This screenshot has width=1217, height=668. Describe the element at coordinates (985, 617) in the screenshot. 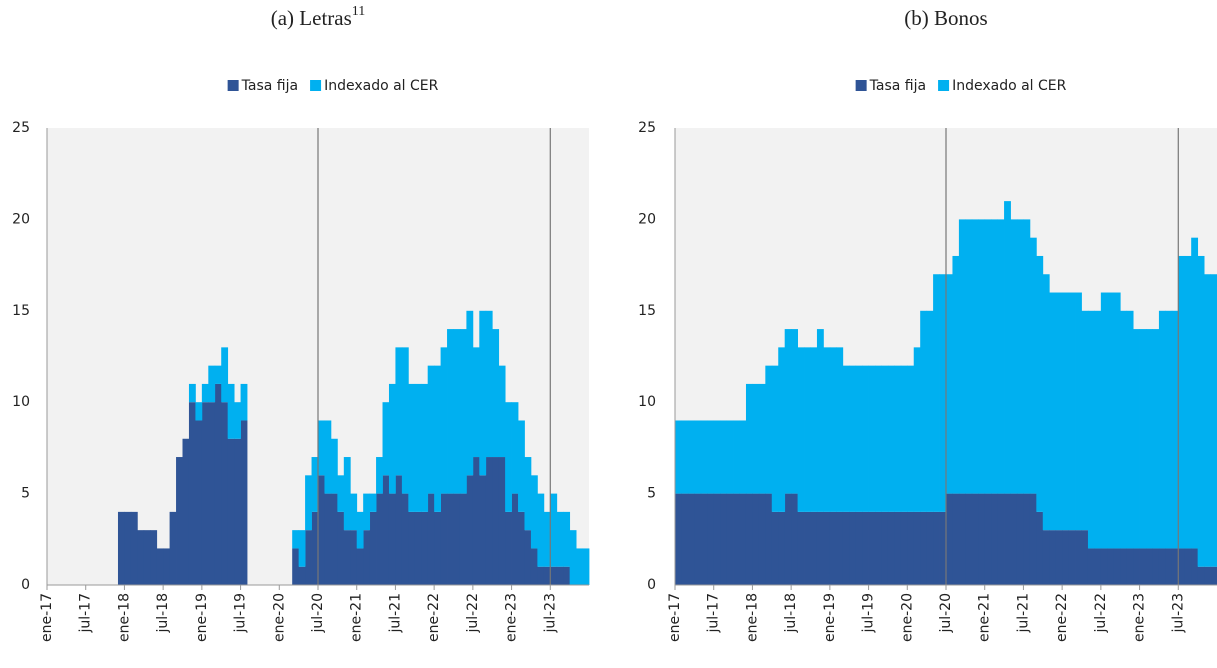

I see `x-tick-label: ene-21` at that location.